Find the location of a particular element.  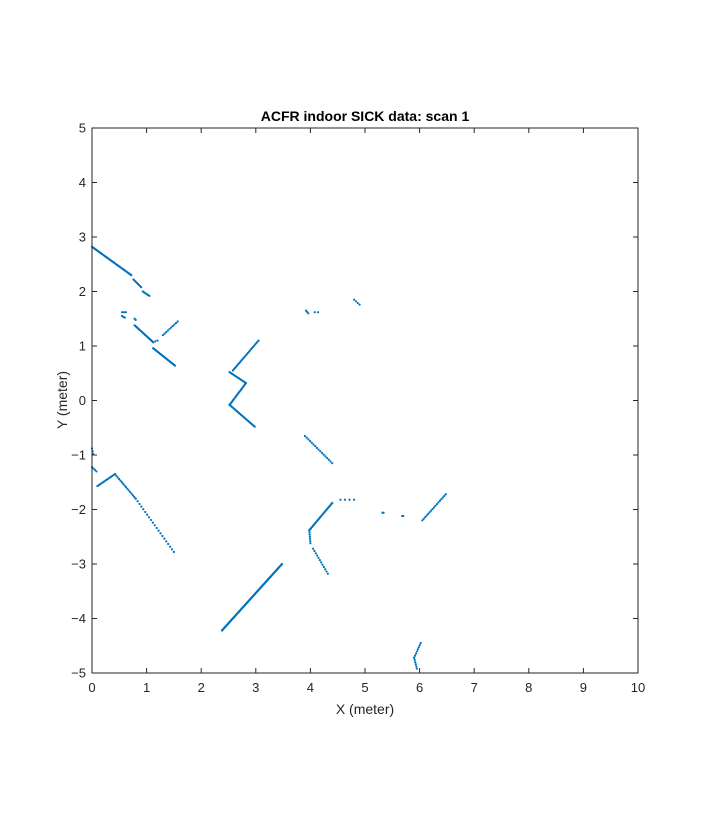

x-tick-label: 3 is located at coordinates (255, 687).